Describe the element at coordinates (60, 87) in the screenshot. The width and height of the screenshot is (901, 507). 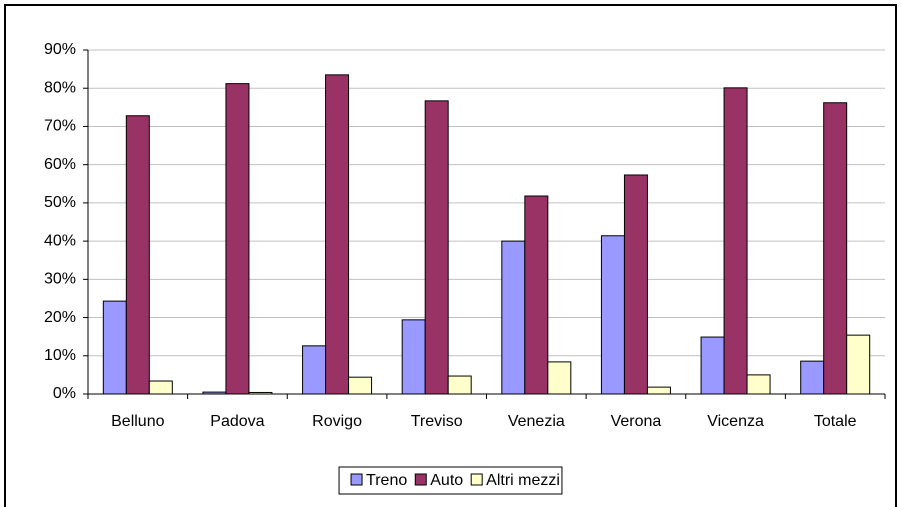
I see `y-tick-label: 80%` at that location.